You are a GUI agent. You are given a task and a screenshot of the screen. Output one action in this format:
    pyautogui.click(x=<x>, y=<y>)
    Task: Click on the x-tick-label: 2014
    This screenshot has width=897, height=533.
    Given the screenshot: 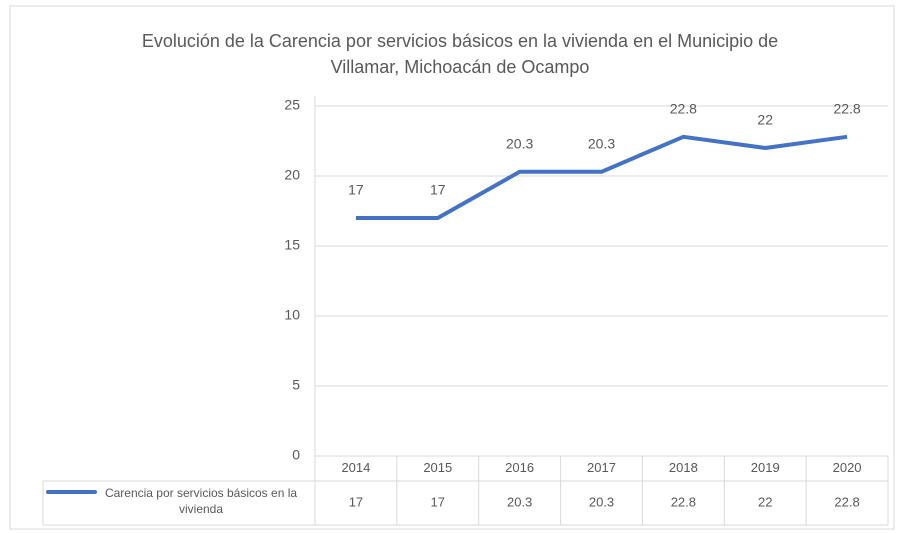 What is the action you would take?
    pyautogui.click(x=355, y=467)
    